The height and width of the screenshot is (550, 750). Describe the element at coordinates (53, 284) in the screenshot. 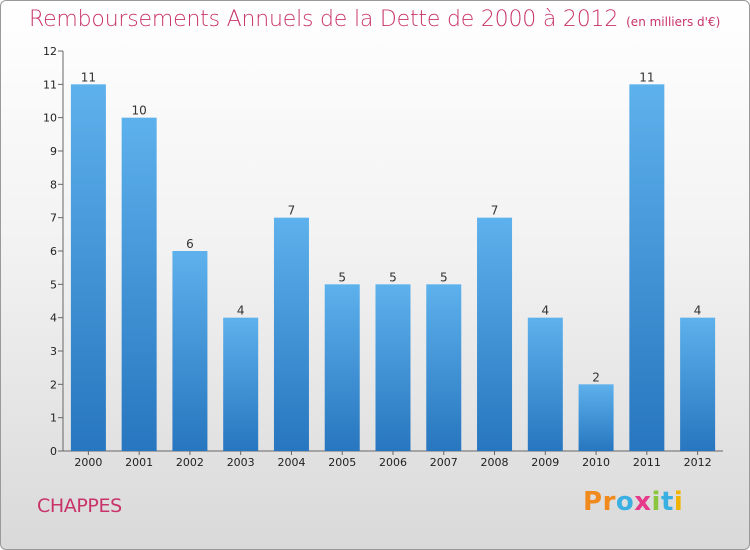

I see `y-tick-label: 5` at that location.